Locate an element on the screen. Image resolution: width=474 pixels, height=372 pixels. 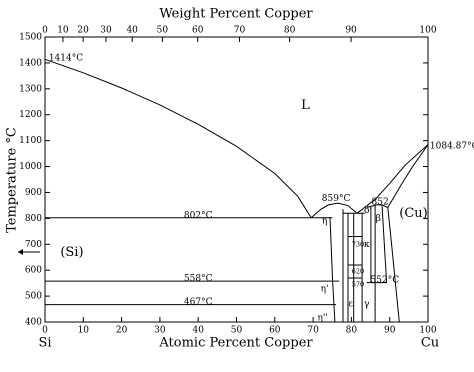
x2-tick-label: 10 is located at coordinates (63, 31).